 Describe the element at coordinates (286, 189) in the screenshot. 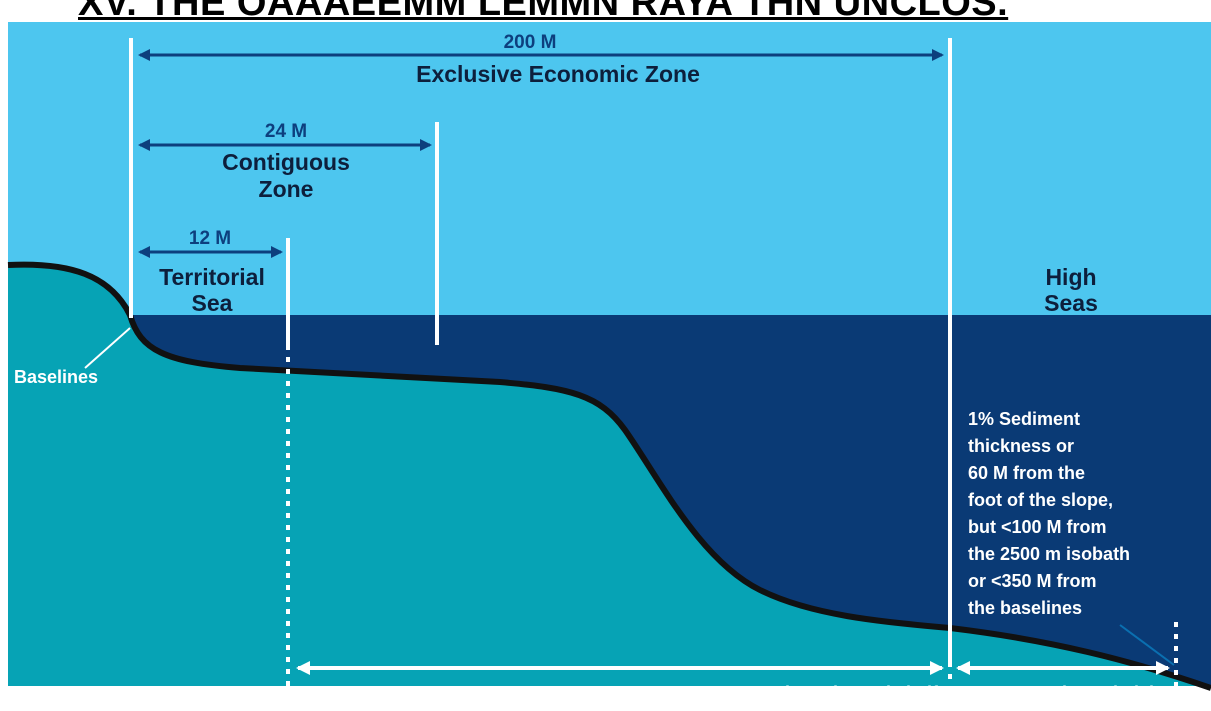

I see `contiguous-label-line2: Zone` at that location.